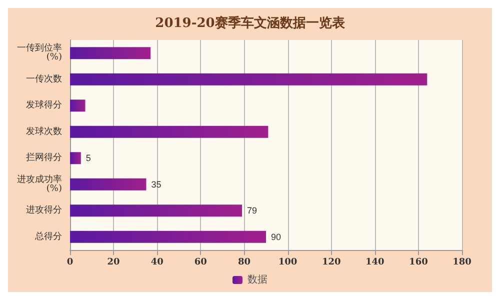  I want to click on x-tick-label: 140, so click(374, 263).